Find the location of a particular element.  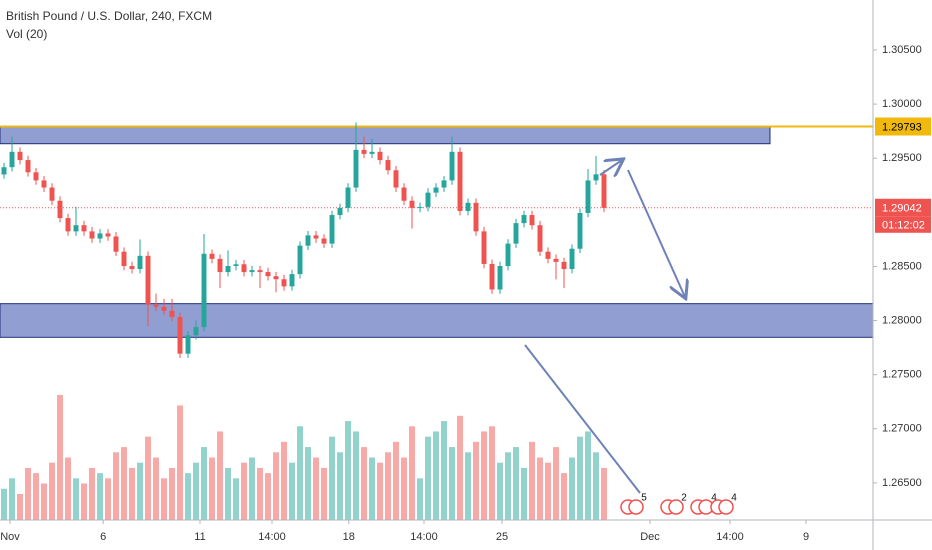

y-tick-label: 1.27500 is located at coordinates (902, 375).